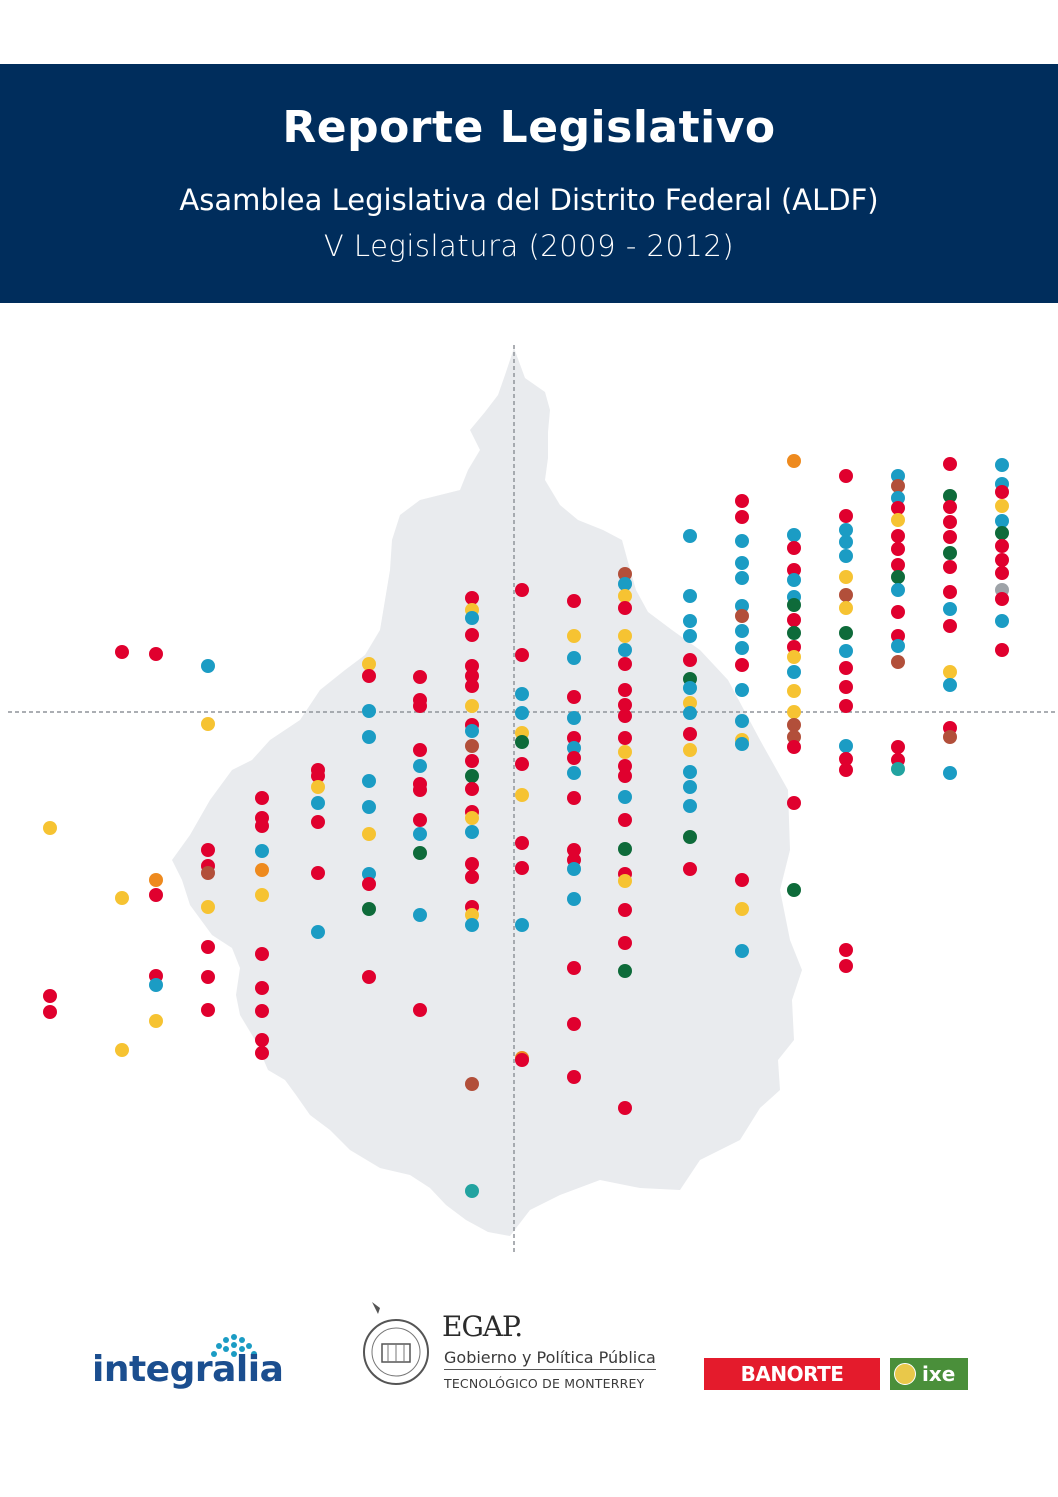 This screenshot has width=1058, height=1497. I want to click on egap-institution: TECNOLÓGICO DE MONTERREY, so click(544, 1383).